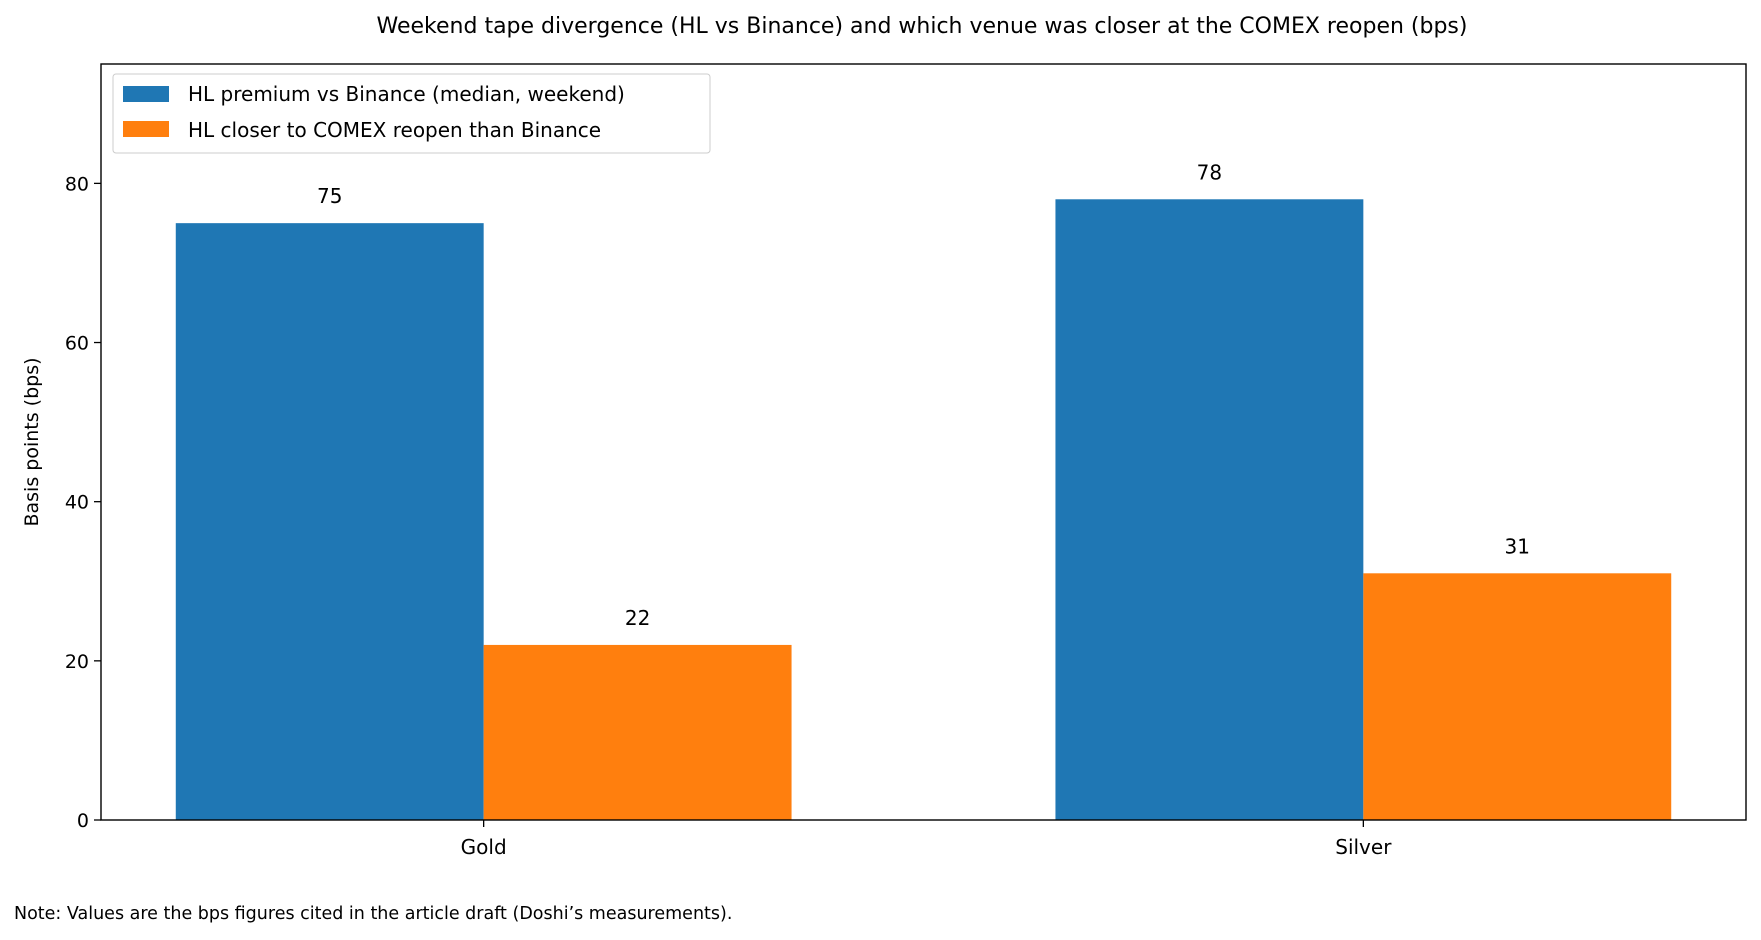 This screenshot has width=1761, height=940. What do you see at coordinates (1517, 696) in the screenshot?
I see `bar-silver-series2` at bounding box center [1517, 696].